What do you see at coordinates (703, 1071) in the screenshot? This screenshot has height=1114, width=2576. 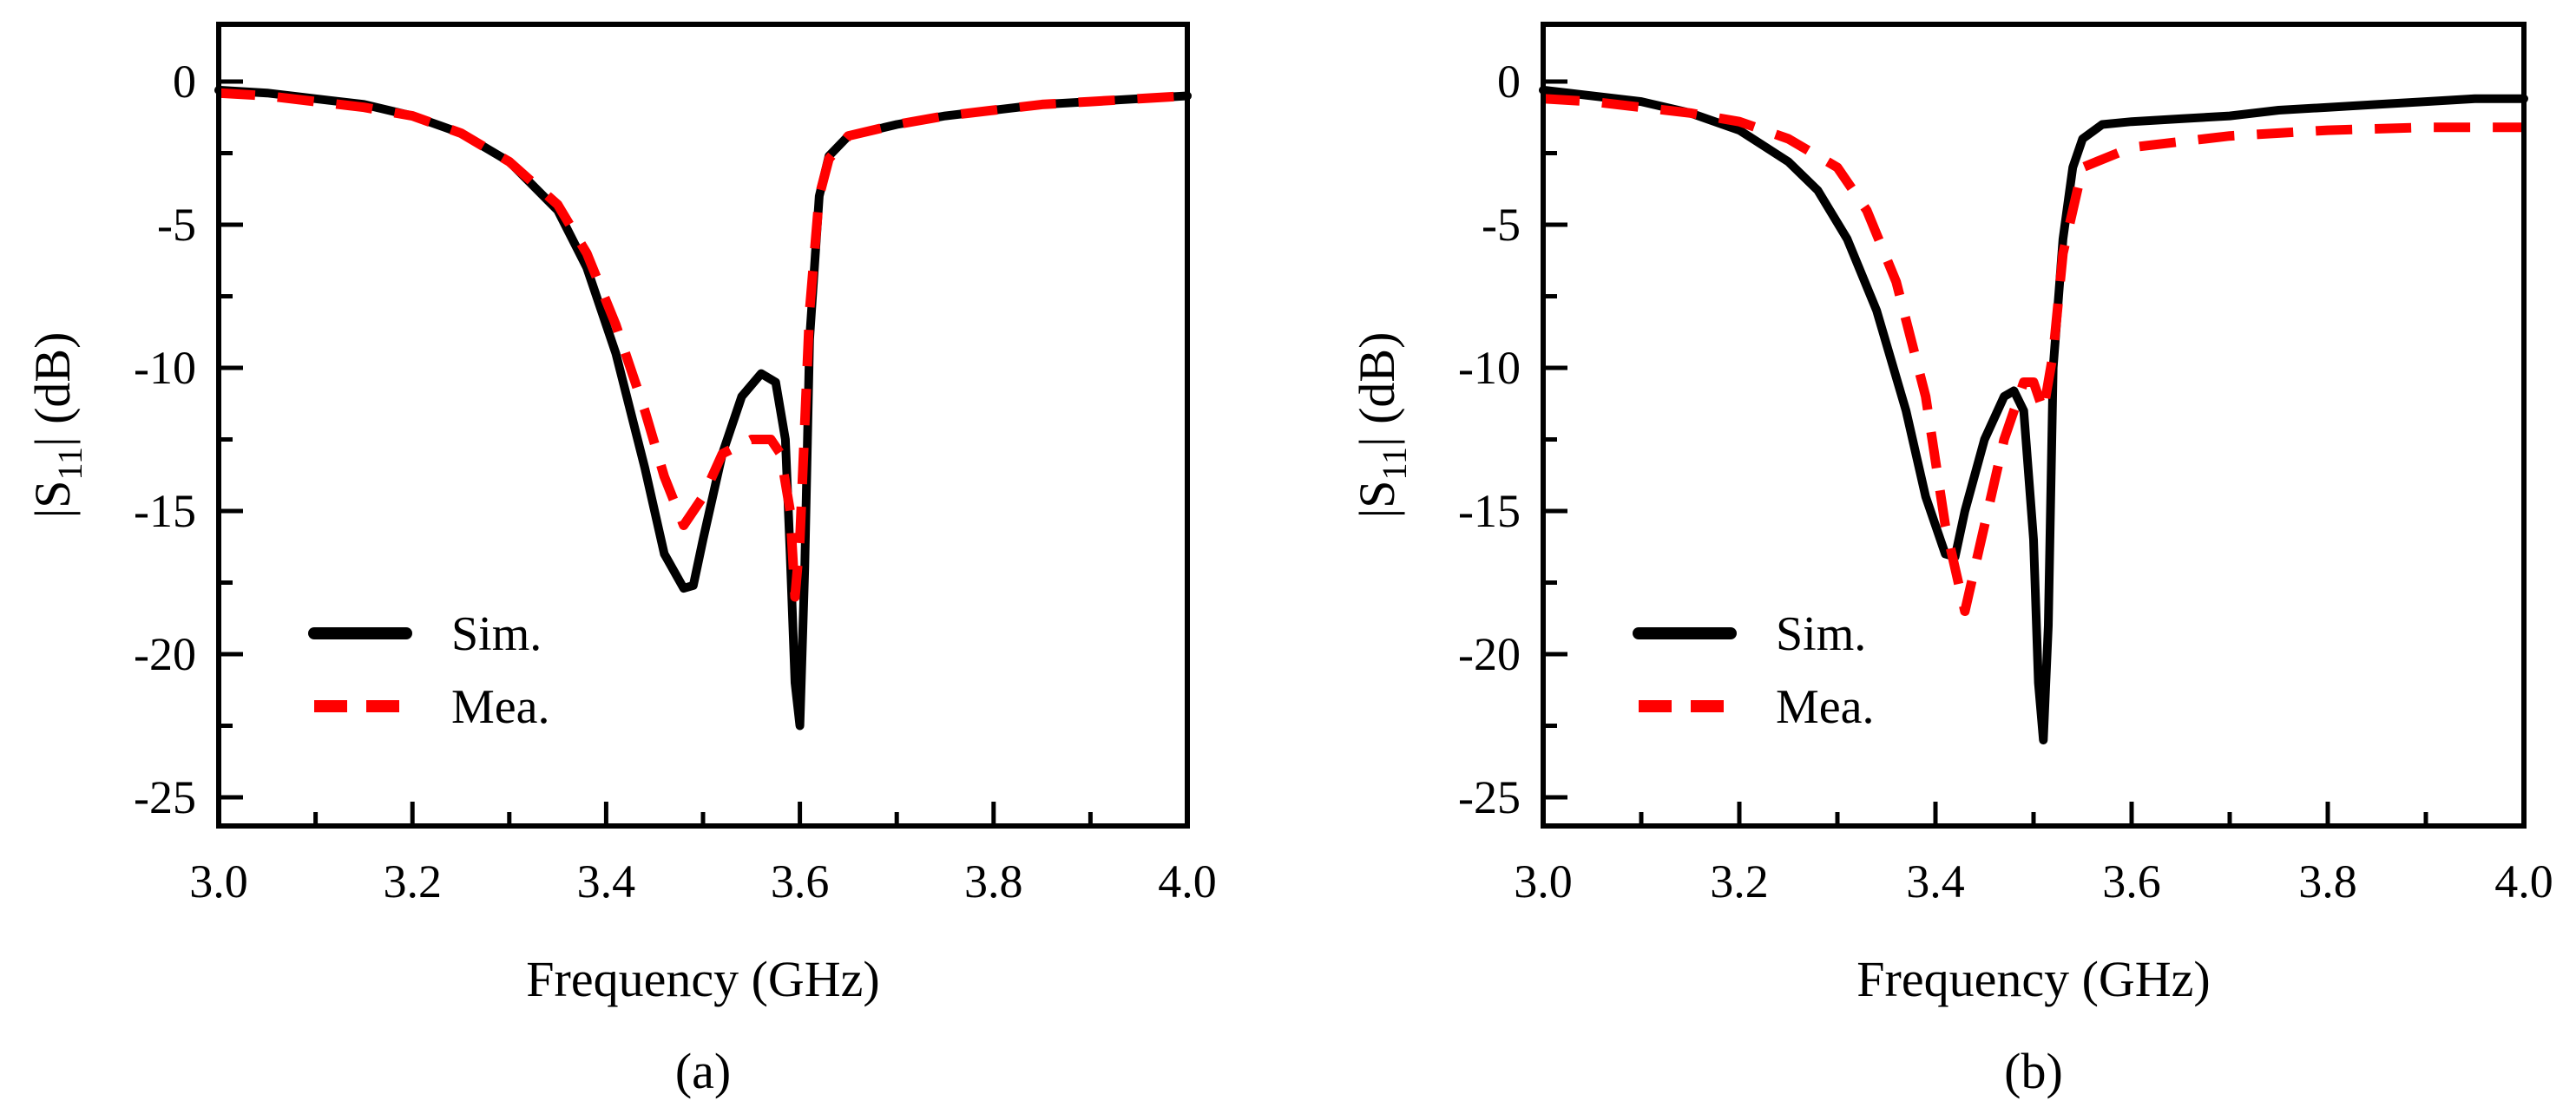 I see `panel-caption: (a)` at bounding box center [703, 1071].